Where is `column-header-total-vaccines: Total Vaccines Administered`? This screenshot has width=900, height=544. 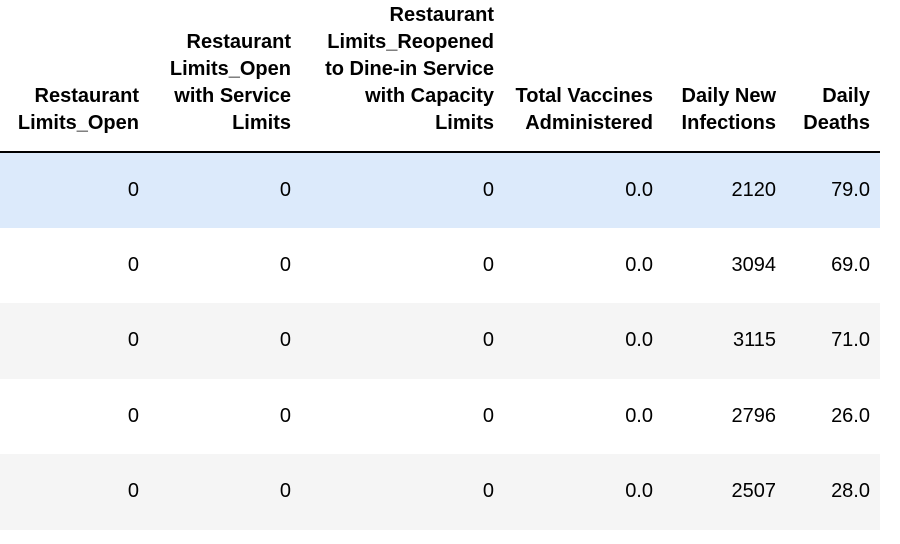 column-header-total-vaccines: Total Vaccines Administered is located at coordinates (583, 76).